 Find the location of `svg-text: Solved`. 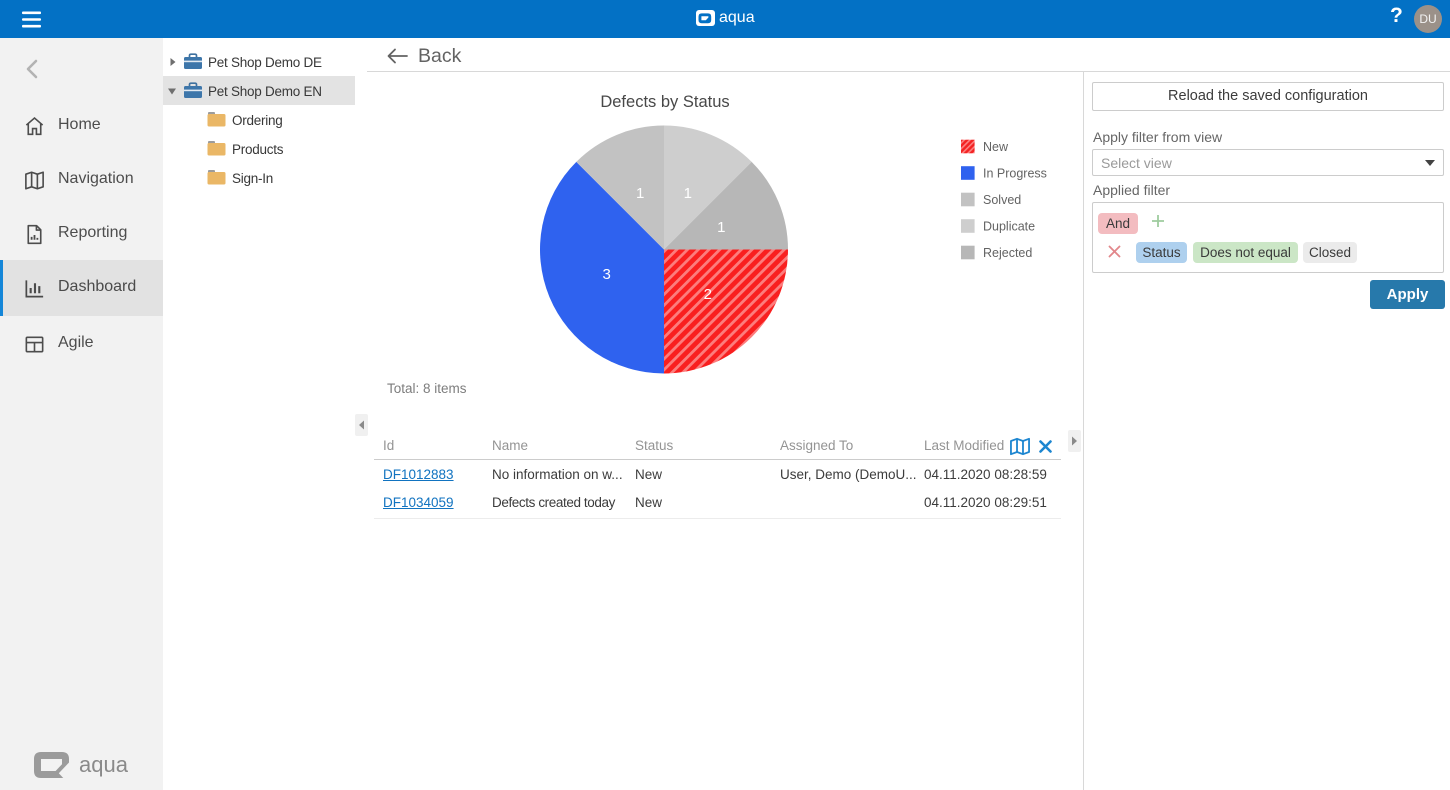

svg-text: Solved is located at coordinates (1002, 200).